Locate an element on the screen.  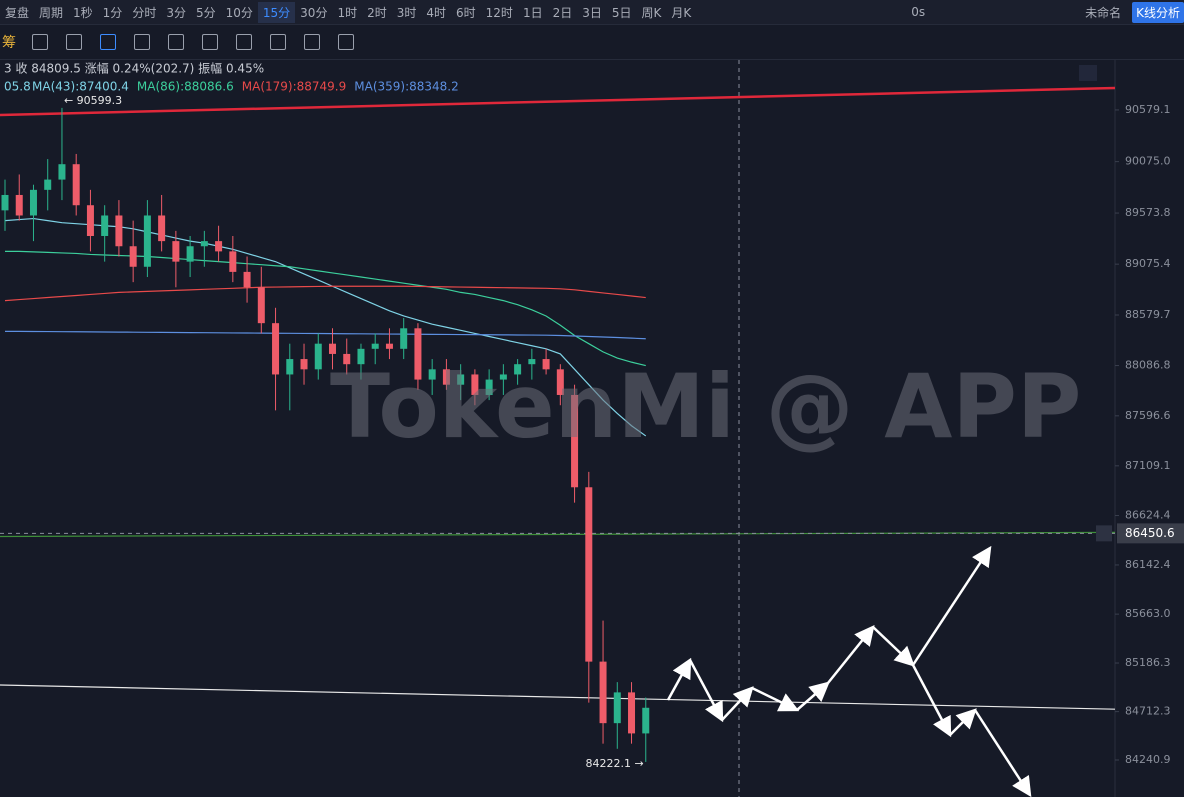
price-label: 86450.6 is located at coordinates (1150, 533).